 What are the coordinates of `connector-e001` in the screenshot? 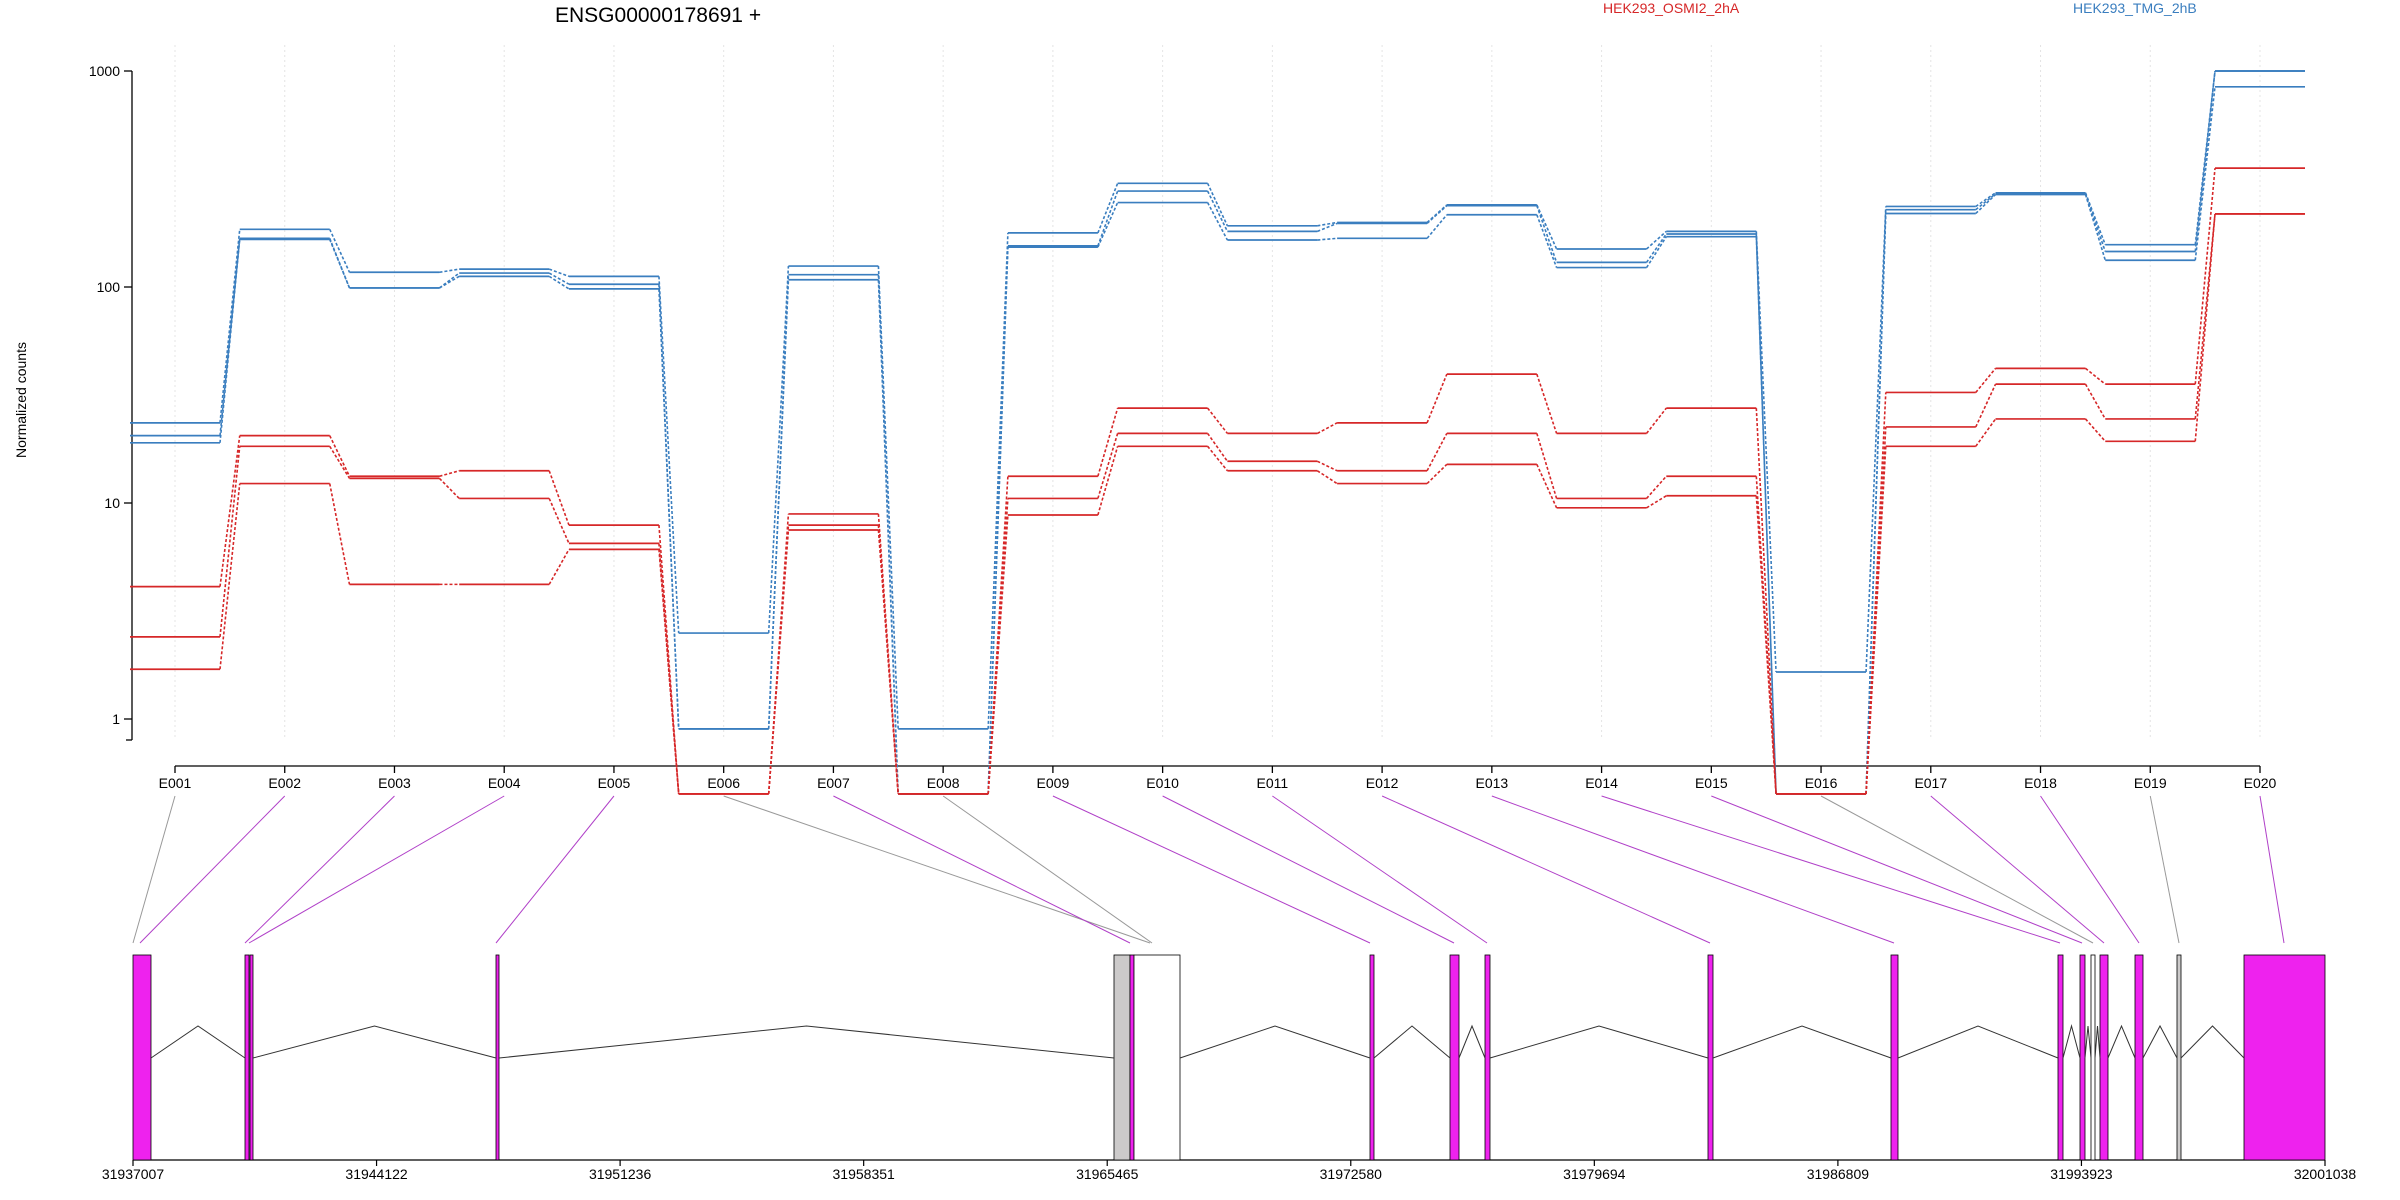 It's located at (154, 869).